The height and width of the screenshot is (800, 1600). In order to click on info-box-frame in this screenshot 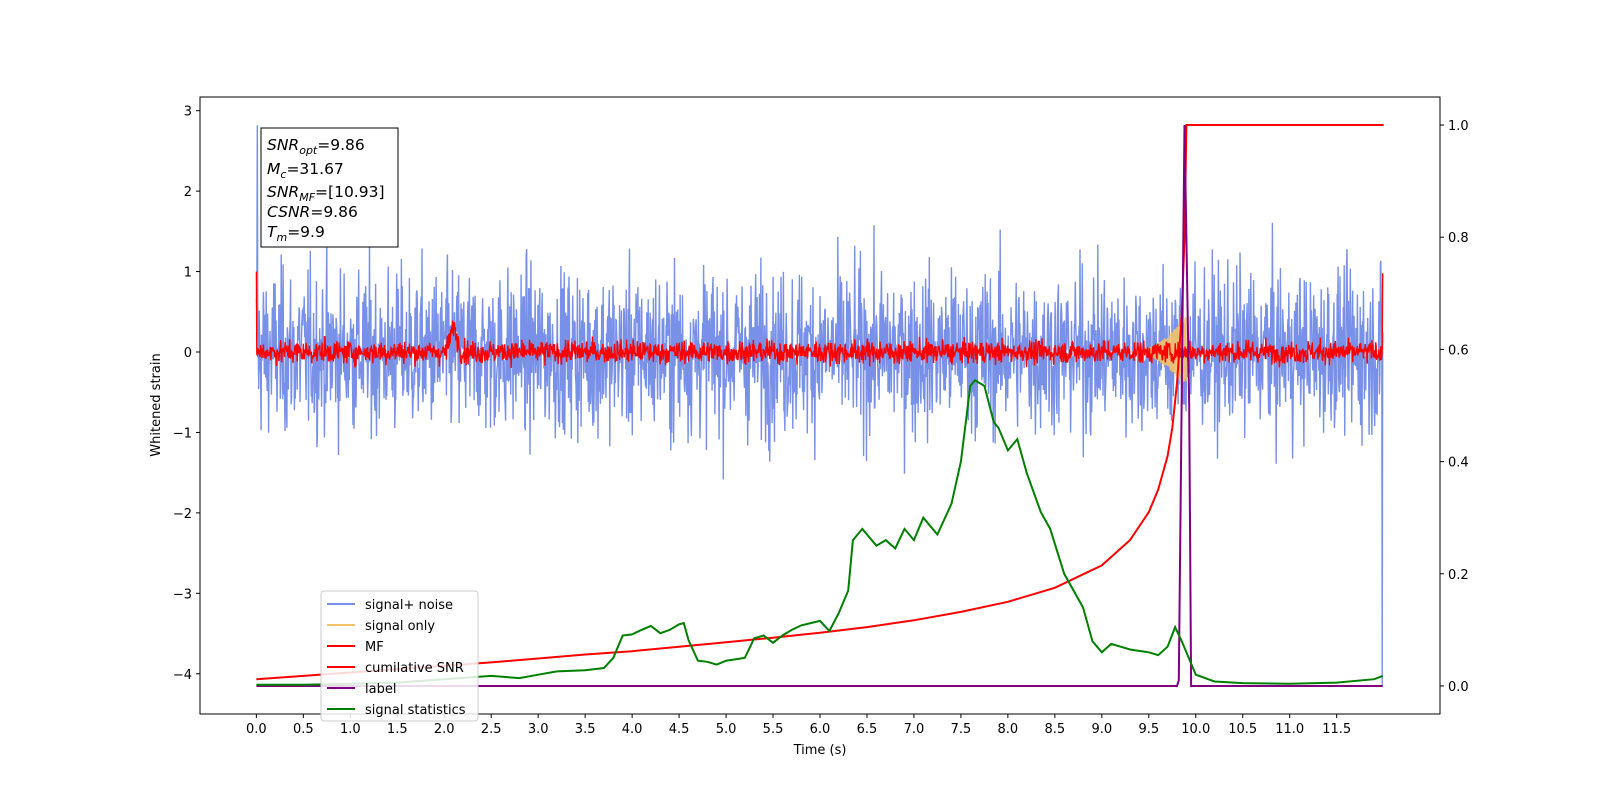, I will do `click(329, 187)`.